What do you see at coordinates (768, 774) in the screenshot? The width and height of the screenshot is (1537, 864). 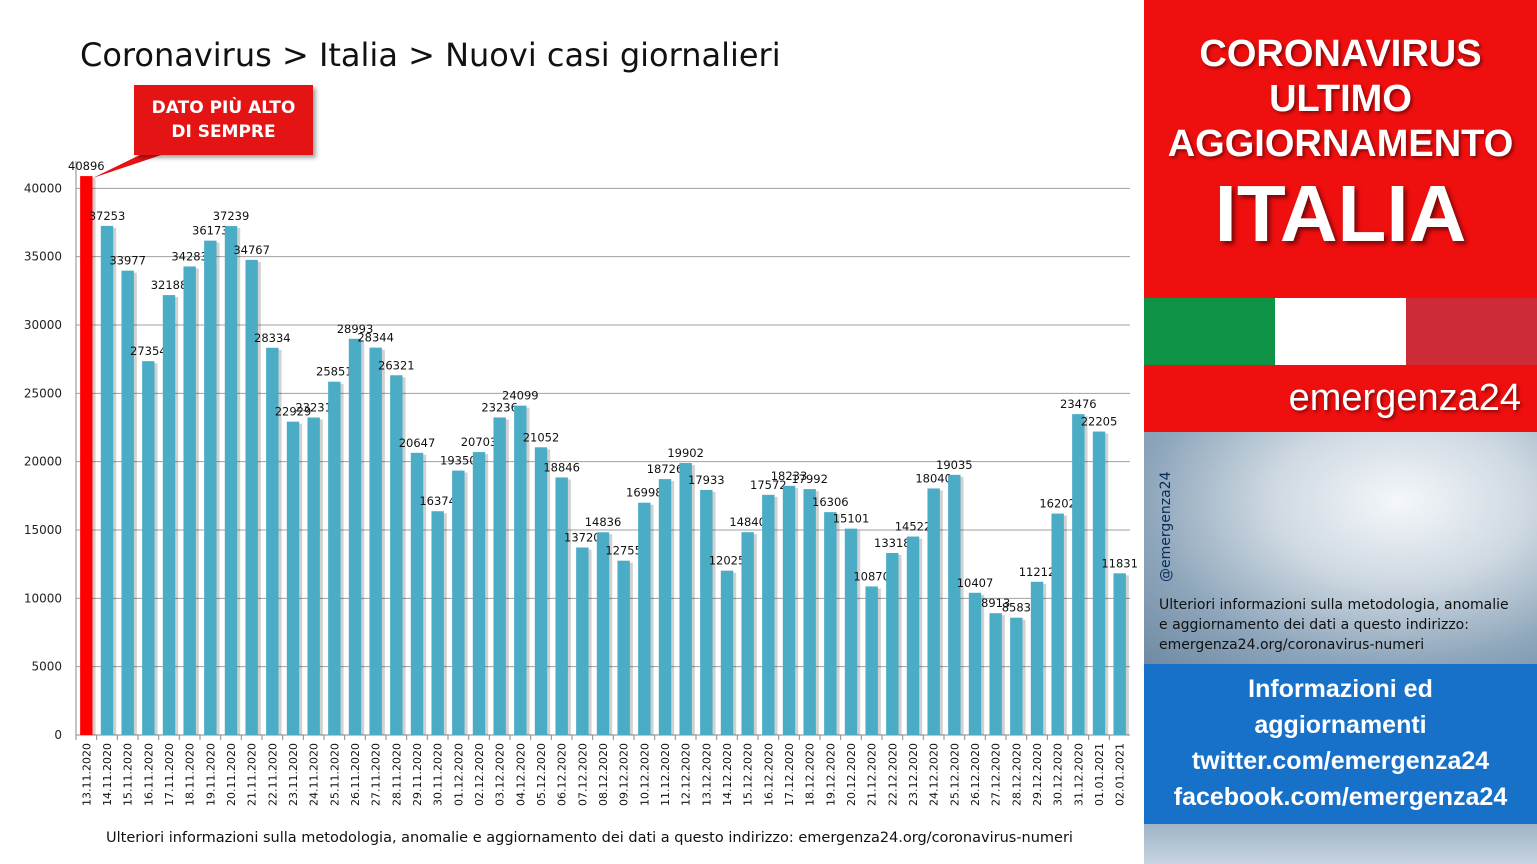 I see `x-tick-label: 16.12.2020` at bounding box center [768, 774].